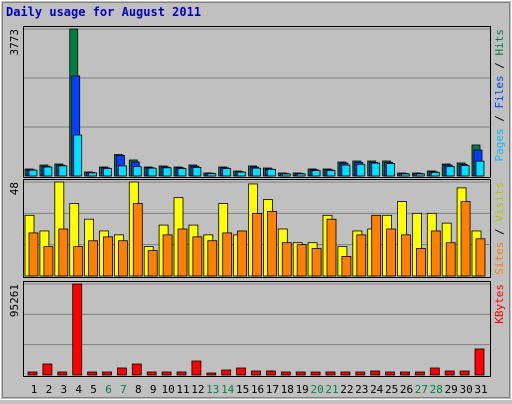  I want to click on x-tick-label: 28, so click(436, 389).